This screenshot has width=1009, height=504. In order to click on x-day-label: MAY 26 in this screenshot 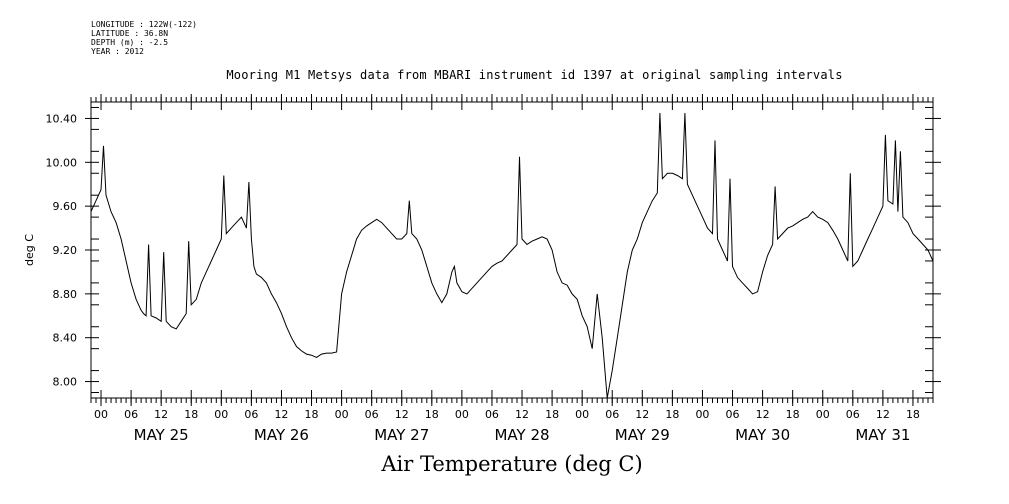, I will do `click(281, 435)`.